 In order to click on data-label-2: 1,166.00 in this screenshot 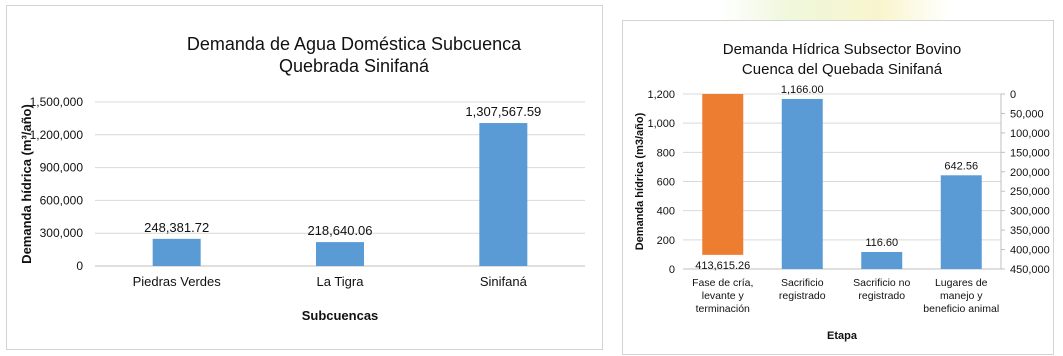, I will do `click(802, 90)`.